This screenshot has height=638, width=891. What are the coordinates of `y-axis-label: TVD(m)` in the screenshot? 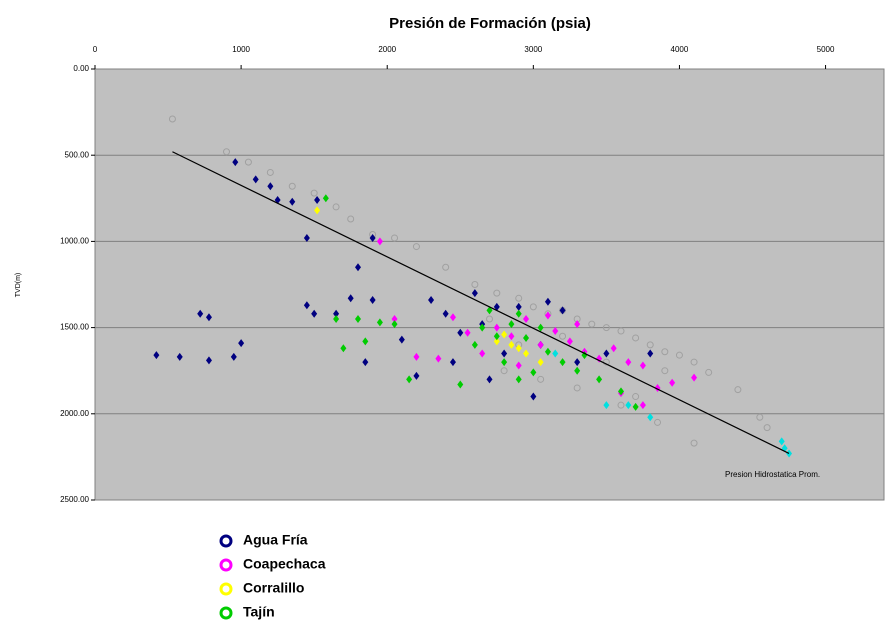 It's located at (18, 285).